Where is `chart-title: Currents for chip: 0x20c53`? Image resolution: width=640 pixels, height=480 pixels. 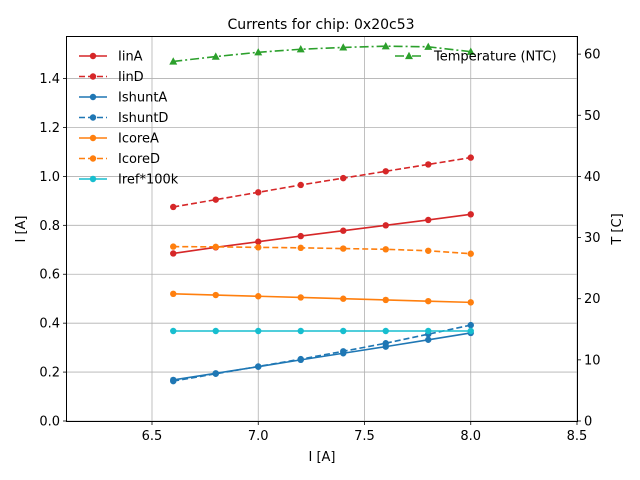
chart-title: Currents for chip: 0x20c53 is located at coordinates (320, 25).